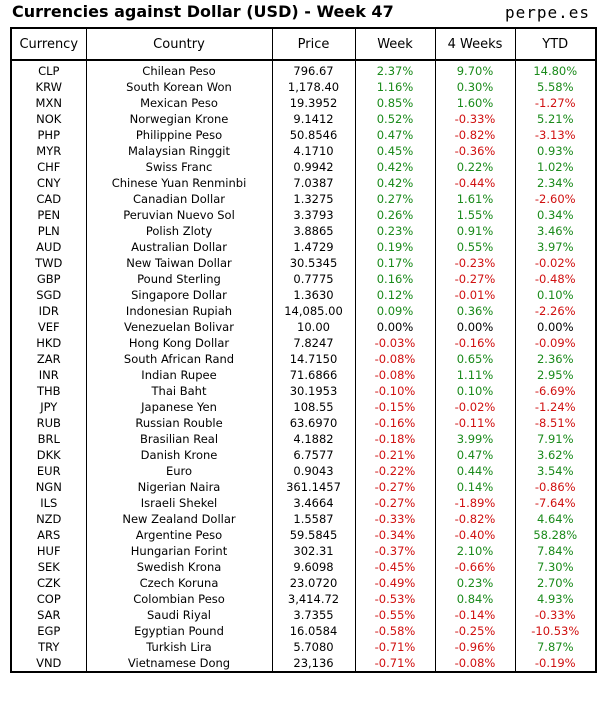 The height and width of the screenshot is (716, 604). What do you see at coordinates (179, 183) in the screenshot?
I see `country-cell: Chinese Yuan Renminbi` at bounding box center [179, 183].